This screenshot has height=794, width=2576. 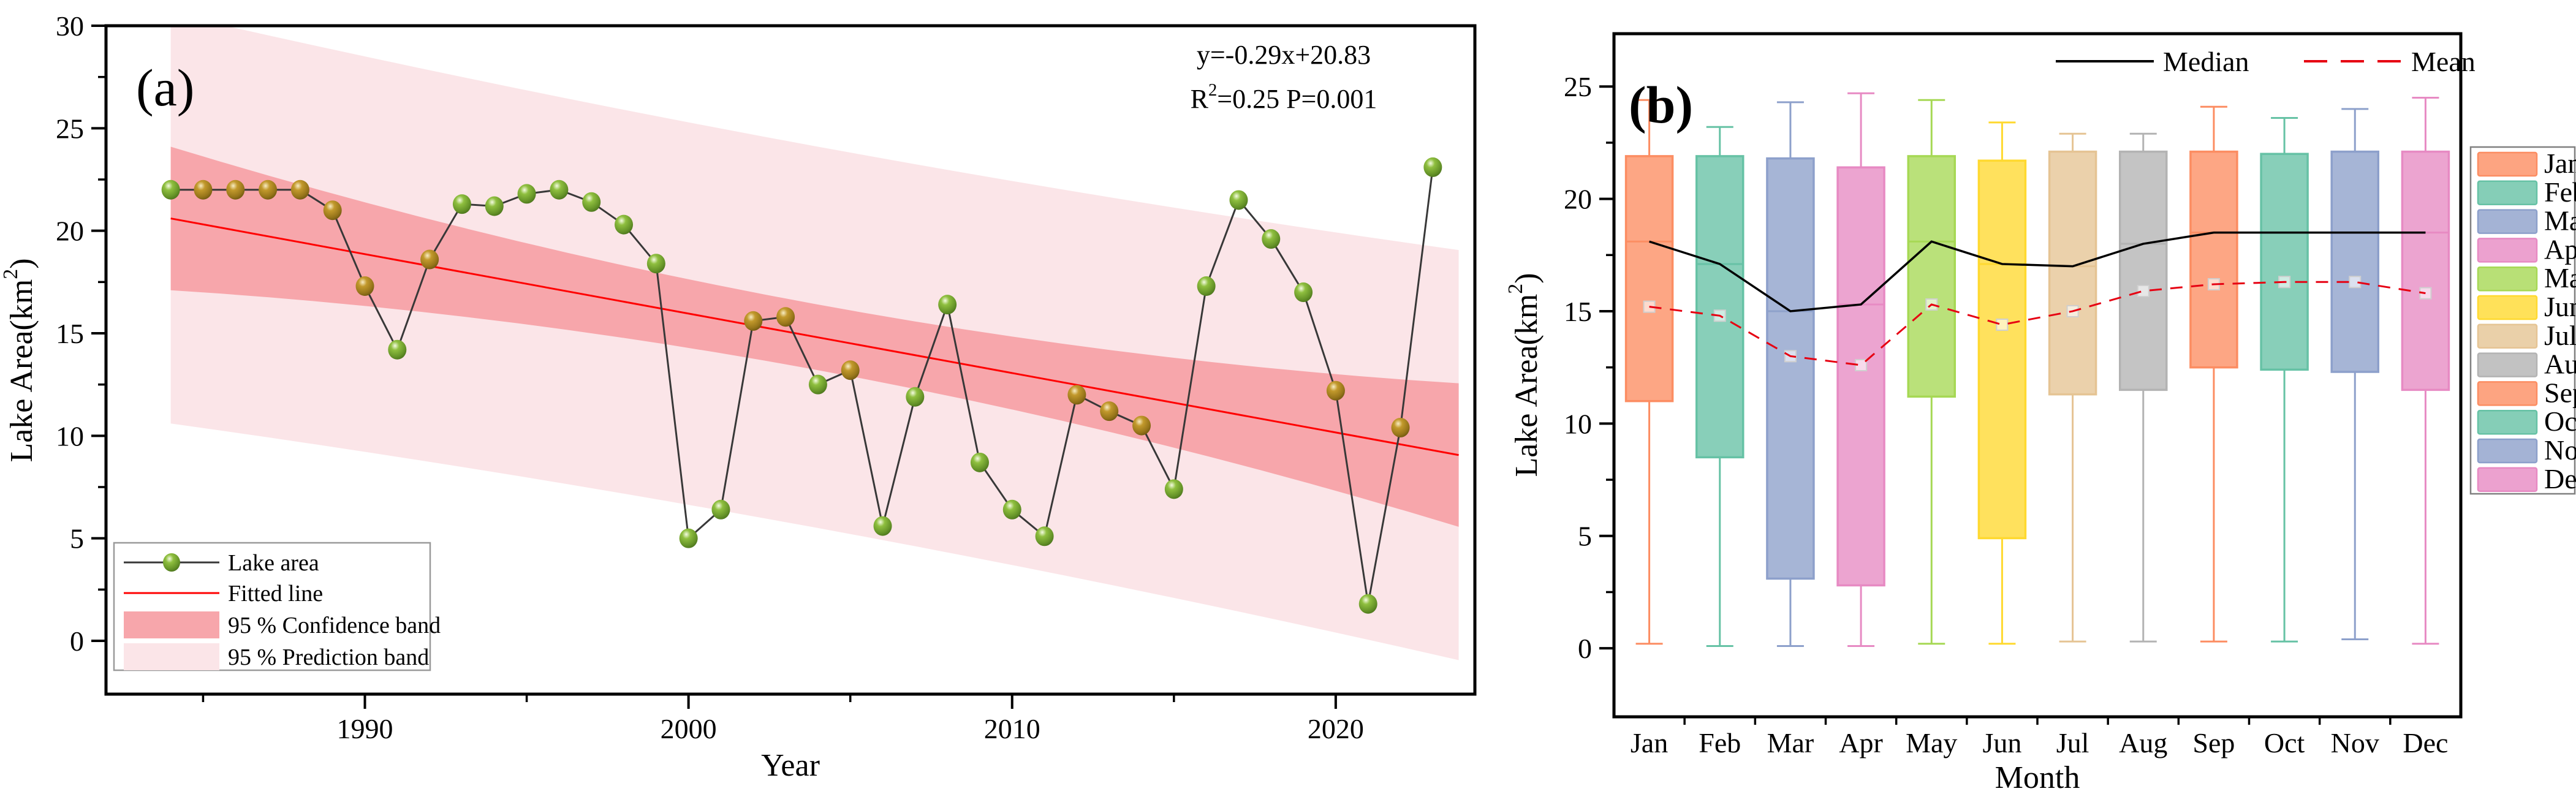 What do you see at coordinates (1076, 395) in the screenshot?
I see `data-point-2012` at bounding box center [1076, 395].